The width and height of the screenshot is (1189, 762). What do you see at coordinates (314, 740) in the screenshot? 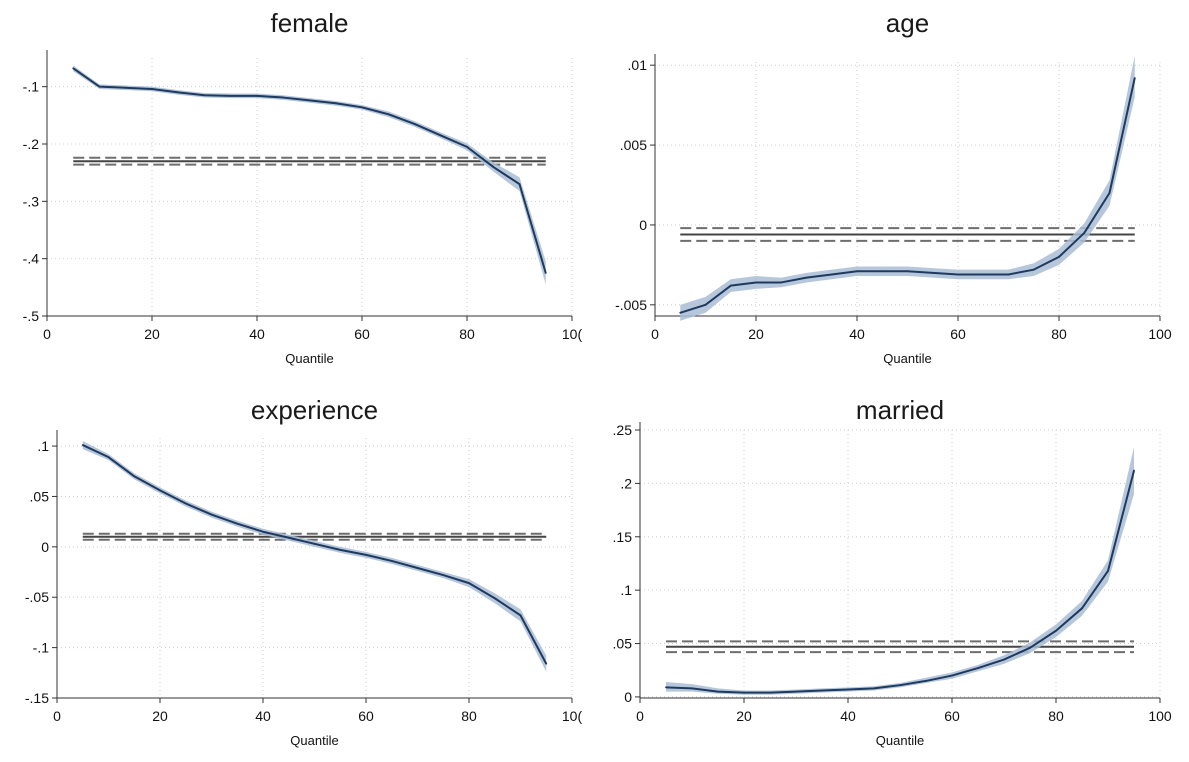
I see `x-axis-label: Quantile` at bounding box center [314, 740].